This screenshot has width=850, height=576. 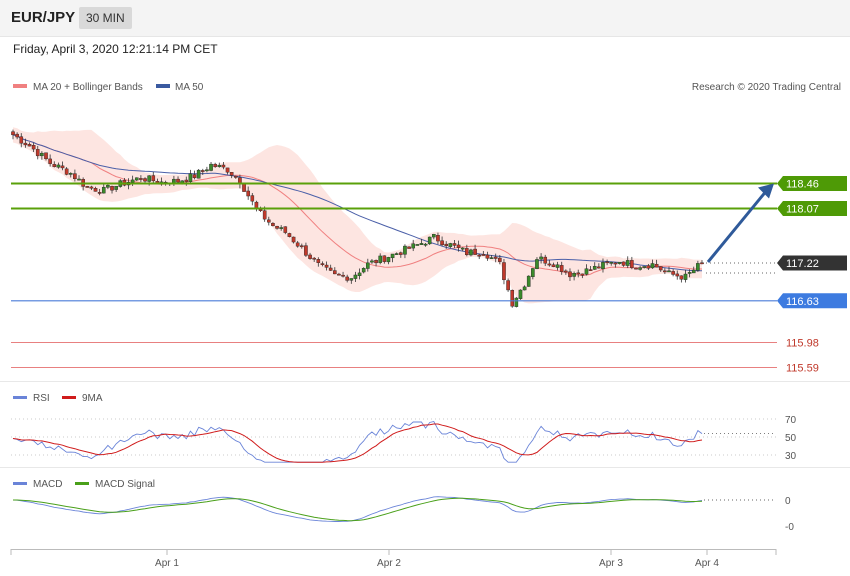 I want to click on rsi-legend-swatch, so click(x=20, y=397).